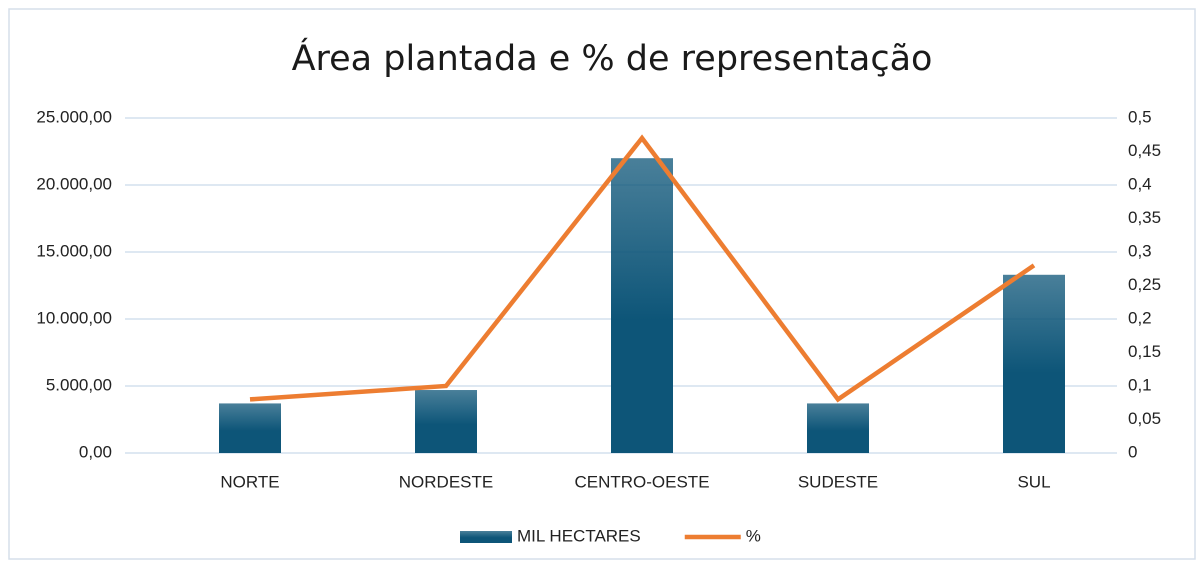  Describe the element at coordinates (1132, 451) in the screenshot. I see `y2-tick-label: 0` at that location.